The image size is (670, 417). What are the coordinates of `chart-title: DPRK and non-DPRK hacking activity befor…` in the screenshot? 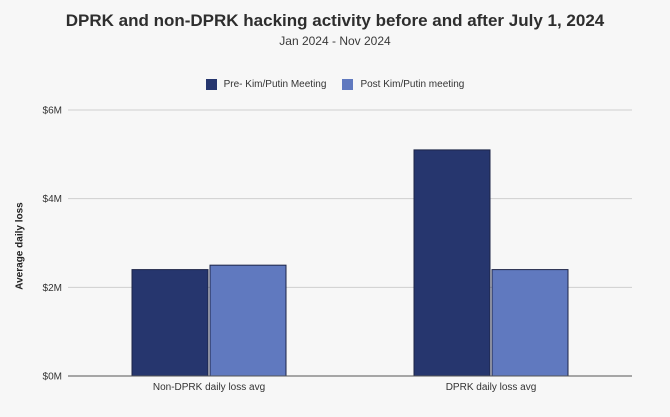 It's located at (335, 20).